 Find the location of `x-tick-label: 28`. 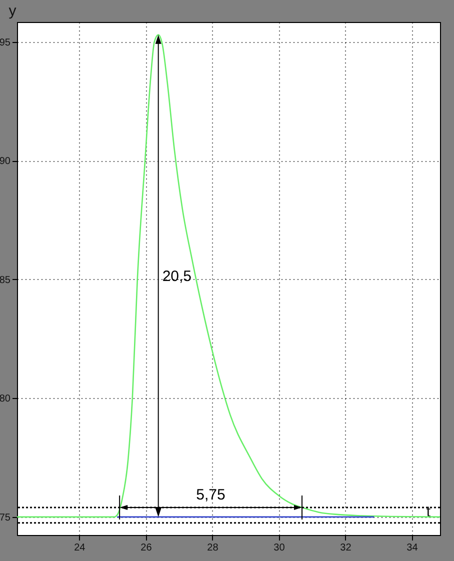

x-tick-label: 28 is located at coordinates (213, 548).